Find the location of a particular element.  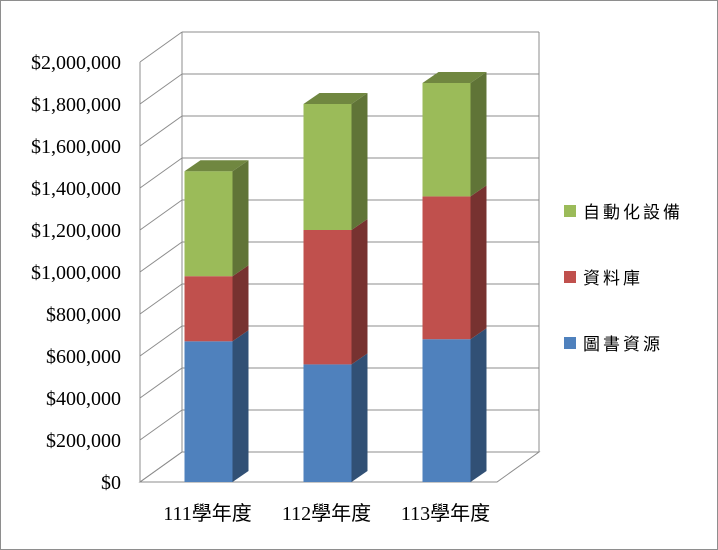

y-tick-label: $1,600,000 is located at coordinates (76, 147).